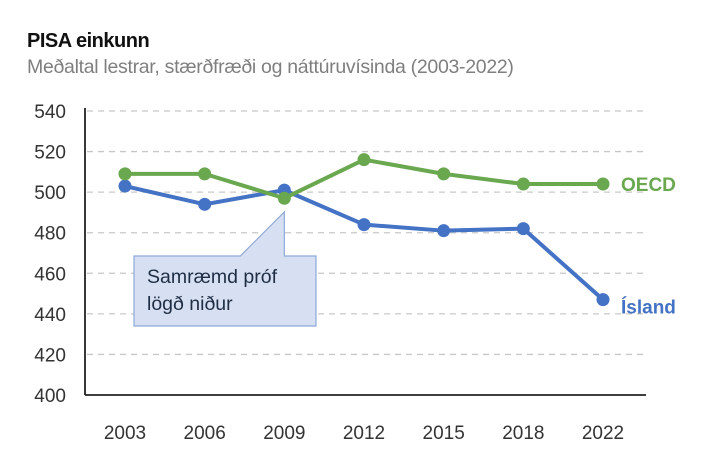  Describe the element at coordinates (50, 193) in the screenshot. I see `y-tick-label: 500` at that location.